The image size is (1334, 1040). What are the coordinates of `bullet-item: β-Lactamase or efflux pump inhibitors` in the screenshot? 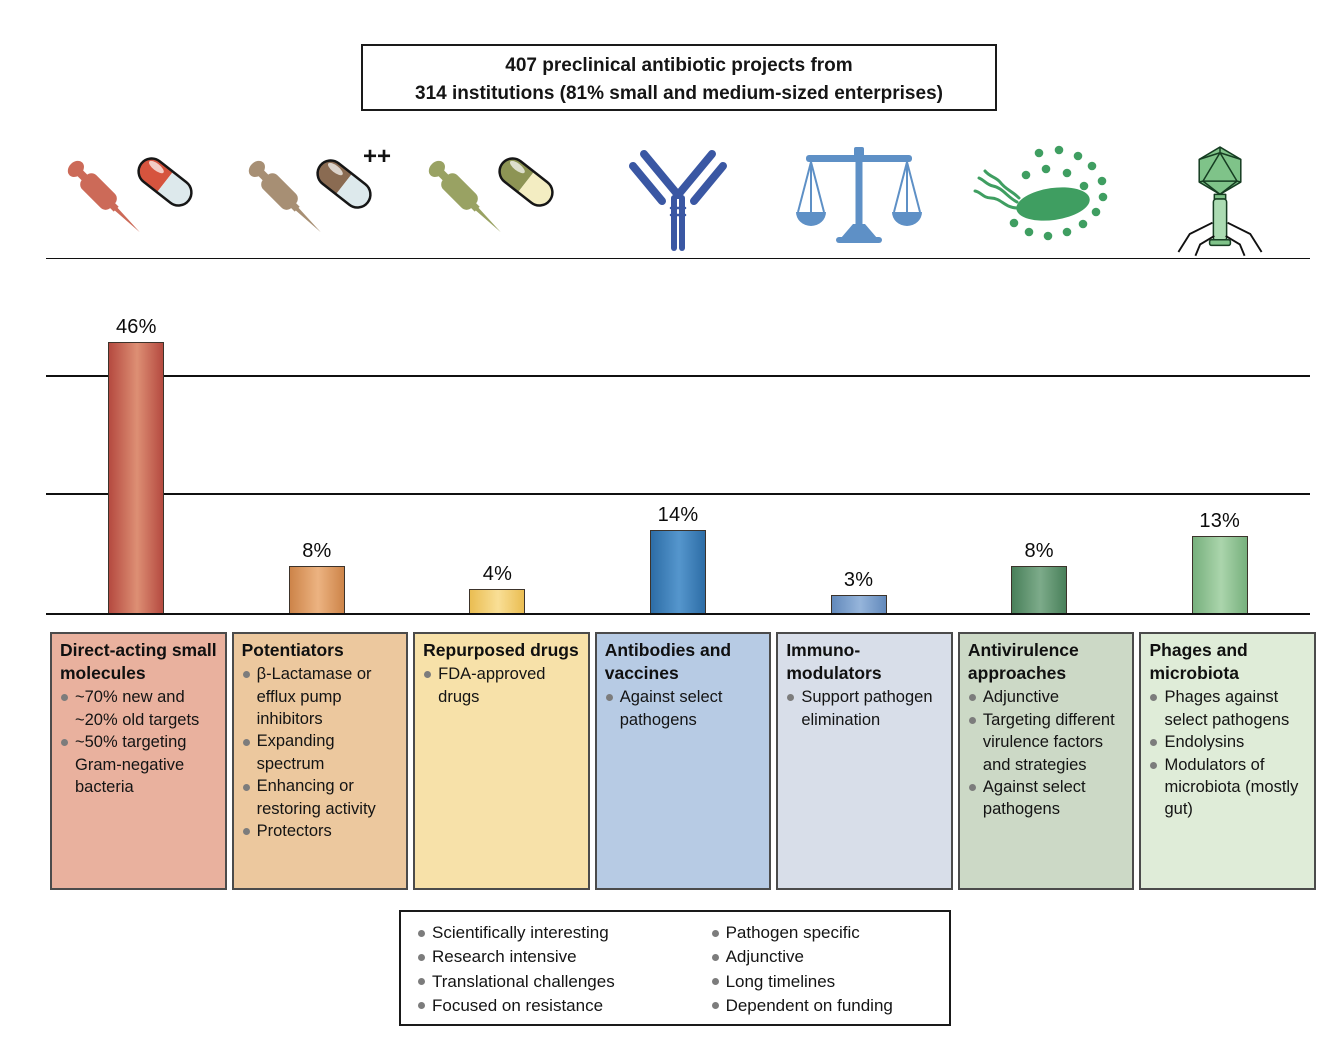 It's located at (320, 696).